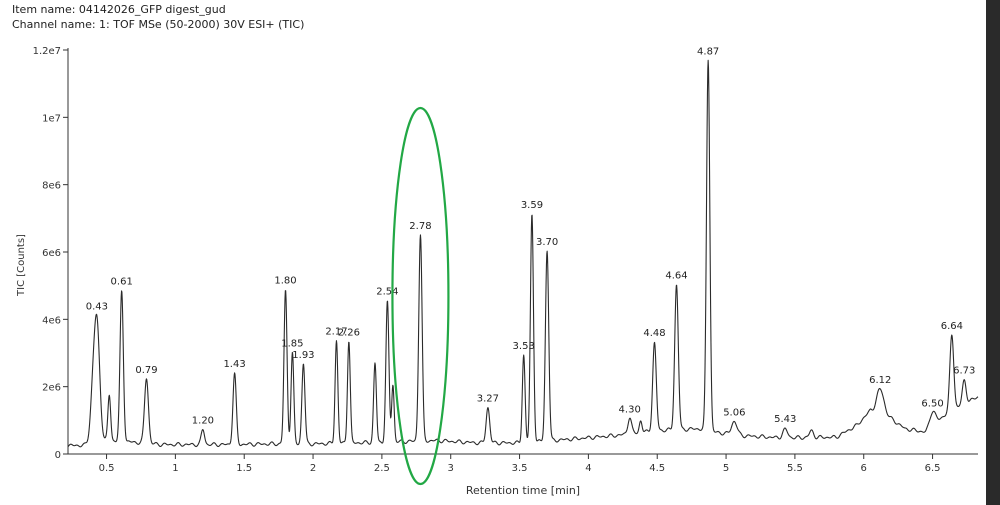 The image size is (1000, 505). Describe the element at coordinates (451, 468) in the screenshot. I see `x-tick-label: 3` at that location.